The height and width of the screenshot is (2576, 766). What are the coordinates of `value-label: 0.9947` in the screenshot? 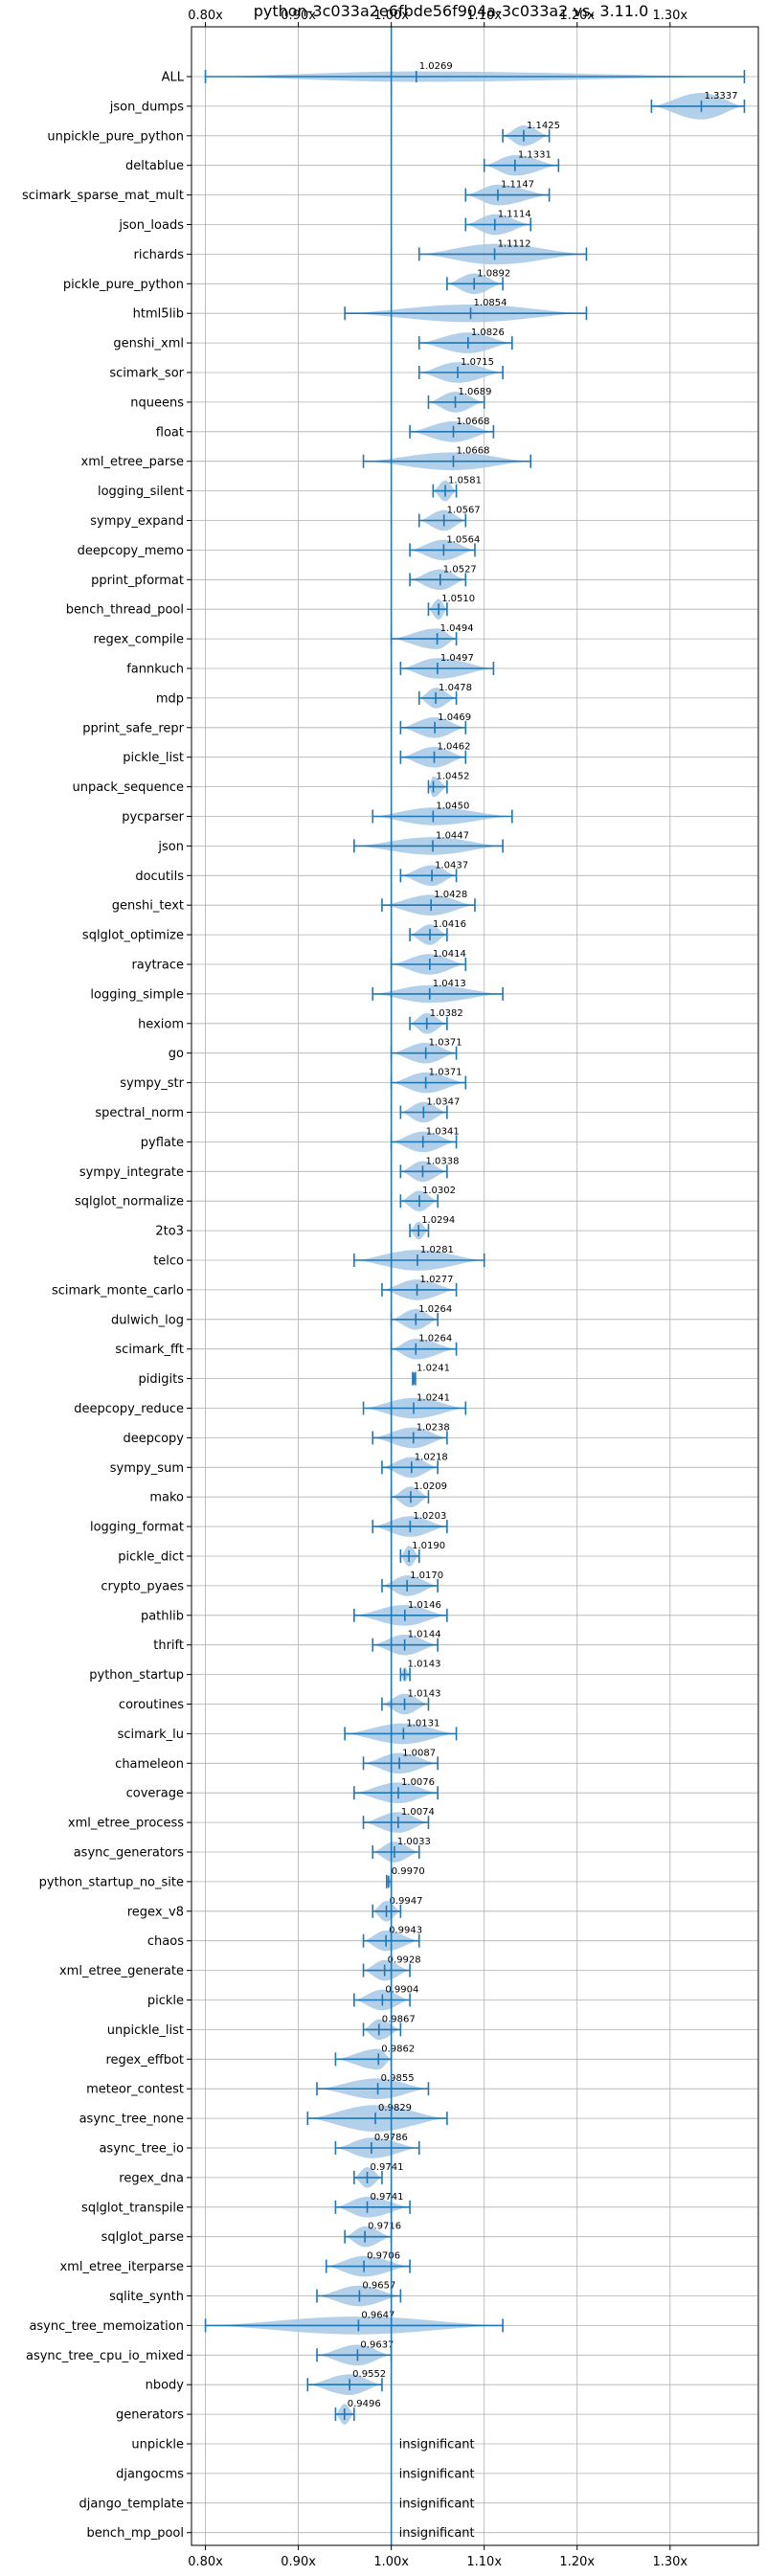 It's located at (406, 1901).